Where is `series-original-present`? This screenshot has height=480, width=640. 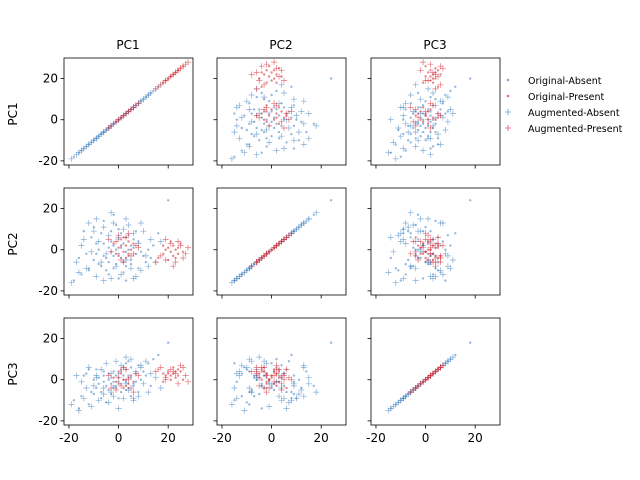 series-original-present is located at coordinates (148, 249).